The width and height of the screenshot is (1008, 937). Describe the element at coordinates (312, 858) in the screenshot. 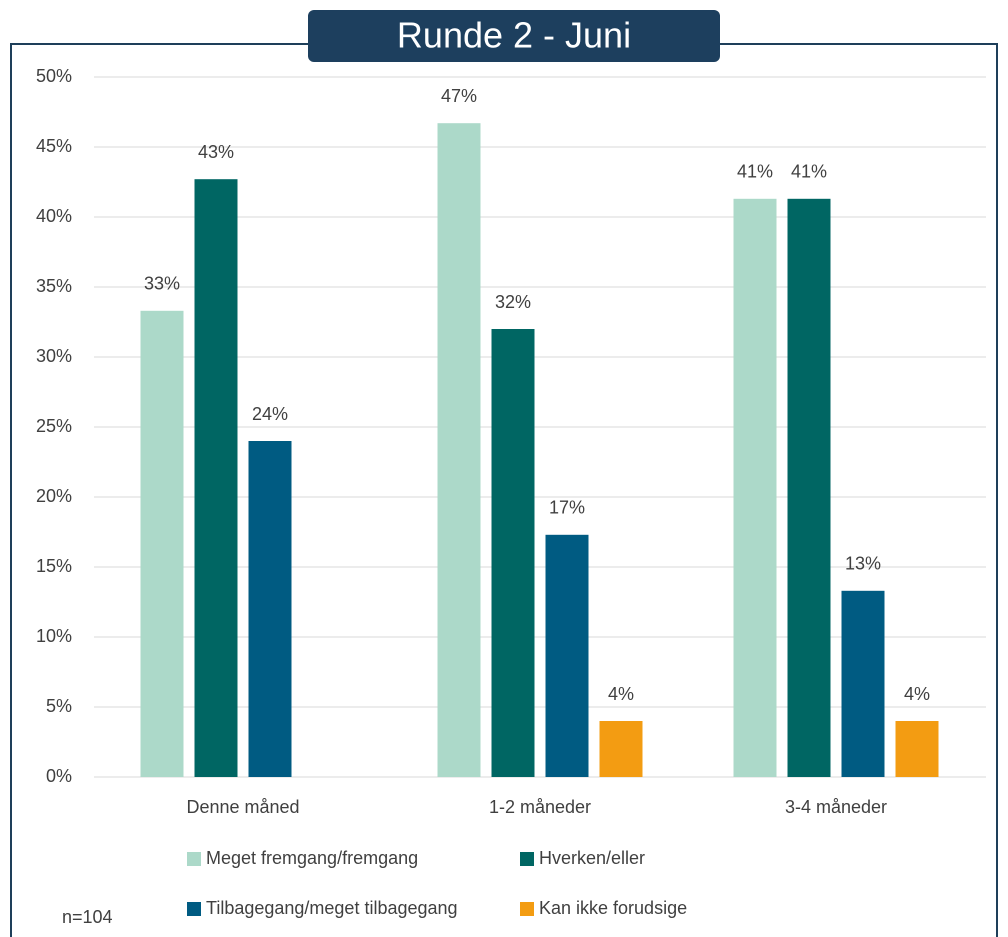

I see `legend-label: Meget fremgang/fremgang` at that location.